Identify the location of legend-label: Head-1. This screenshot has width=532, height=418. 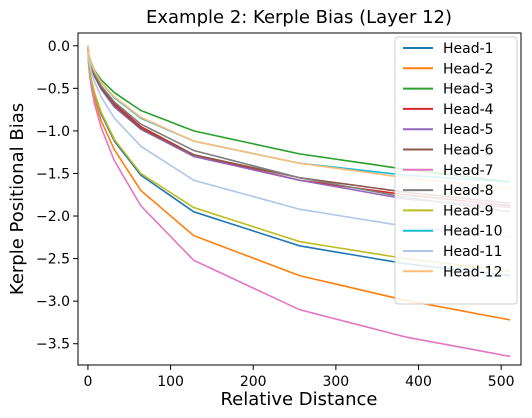
(468, 49).